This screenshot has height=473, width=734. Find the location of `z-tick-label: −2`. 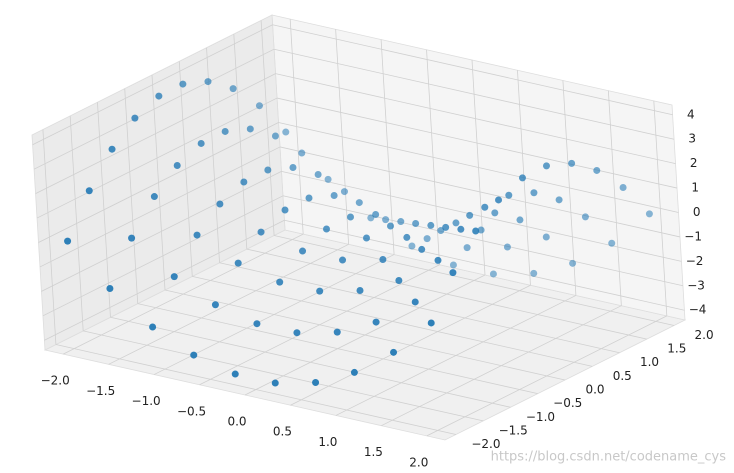

z-tick-label: −2 is located at coordinates (695, 261).